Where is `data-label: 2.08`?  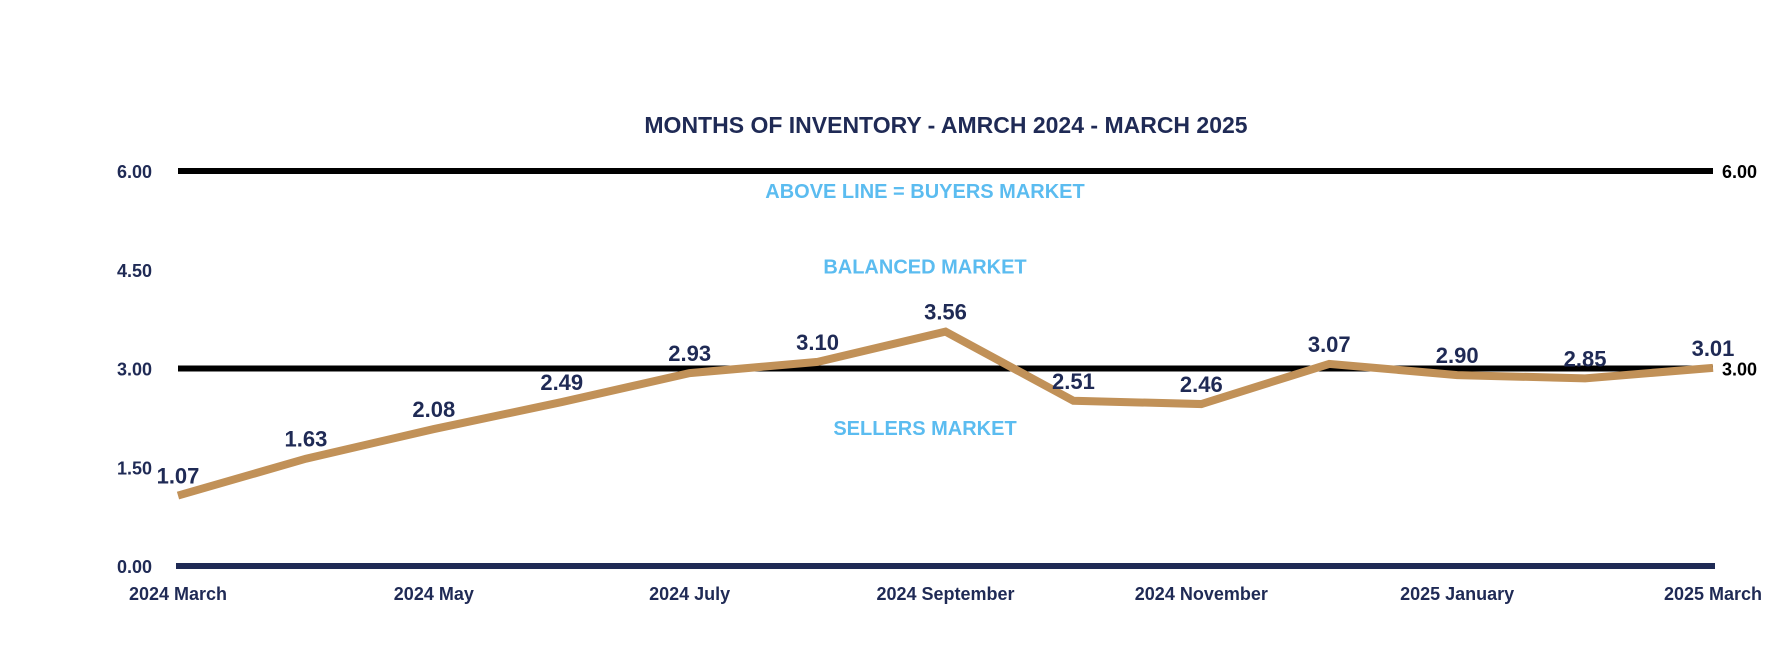 data-label: 2.08 is located at coordinates (433, 409).